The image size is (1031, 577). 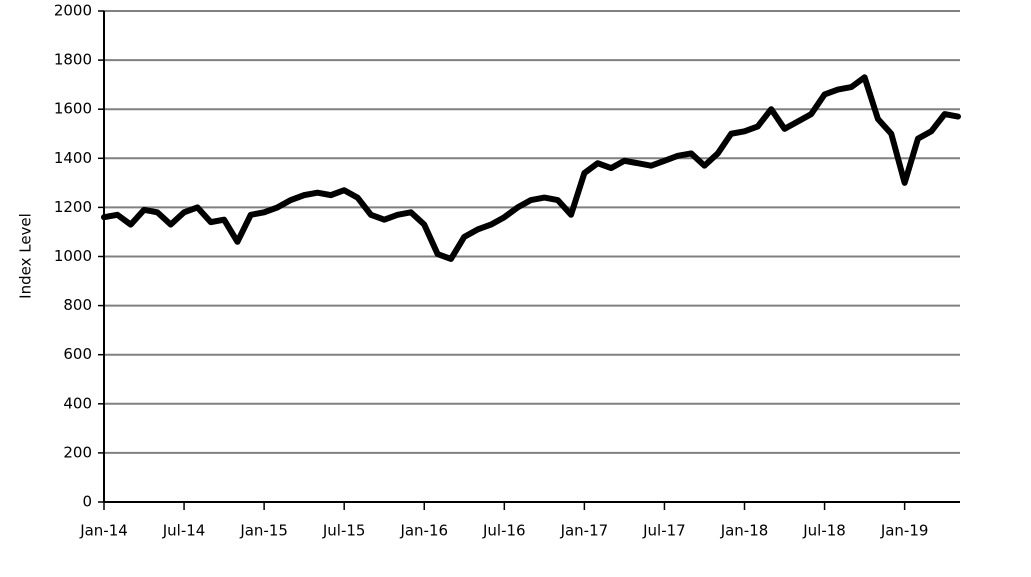 I want to click on y-axis-label: Index Level, so click(x=26, y=256).